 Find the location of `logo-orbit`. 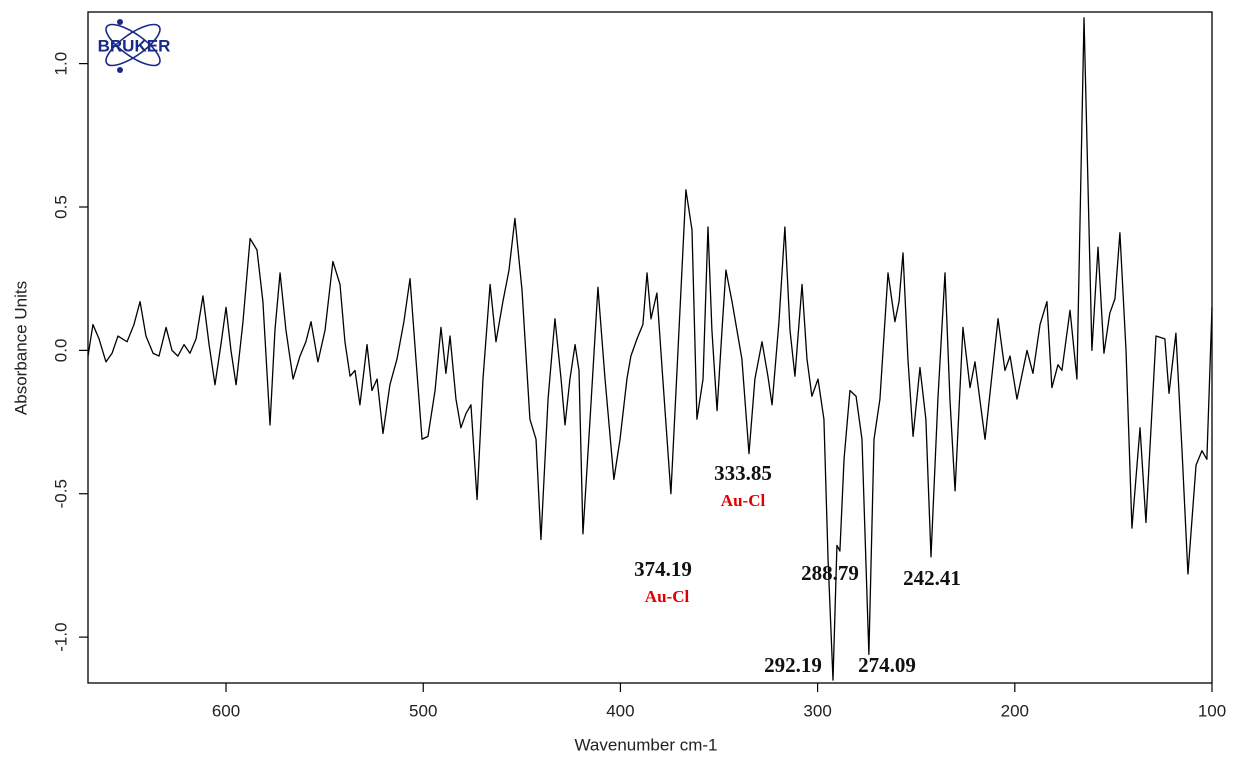

logo-orbit is located at coordinates (133, 45).